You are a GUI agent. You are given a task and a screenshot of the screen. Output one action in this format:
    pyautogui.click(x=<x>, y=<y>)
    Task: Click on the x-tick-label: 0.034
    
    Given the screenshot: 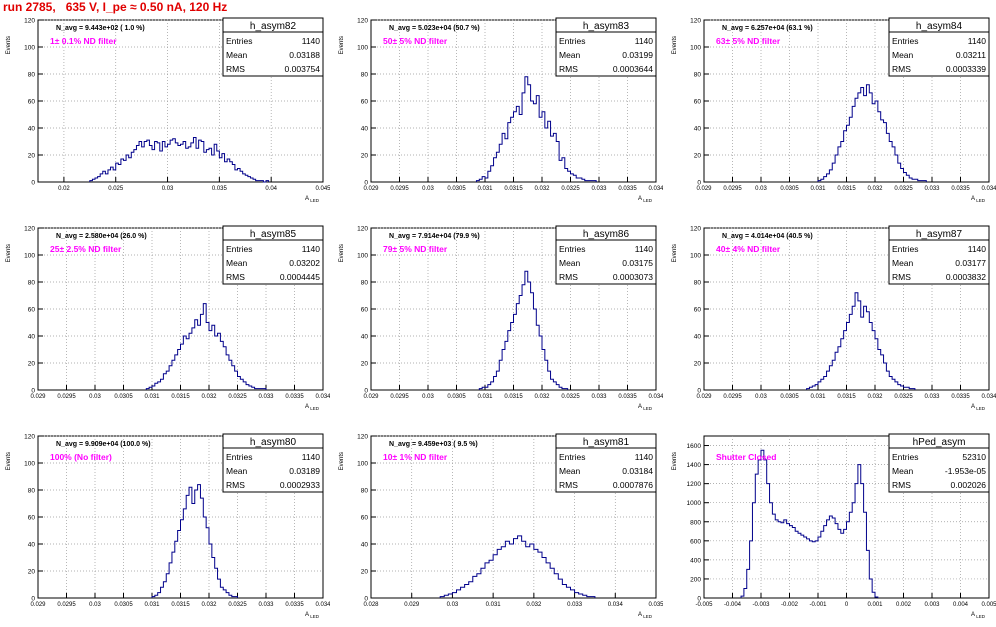 What is the action you would take?
    pyautogui.click(x=655, y=397)
    